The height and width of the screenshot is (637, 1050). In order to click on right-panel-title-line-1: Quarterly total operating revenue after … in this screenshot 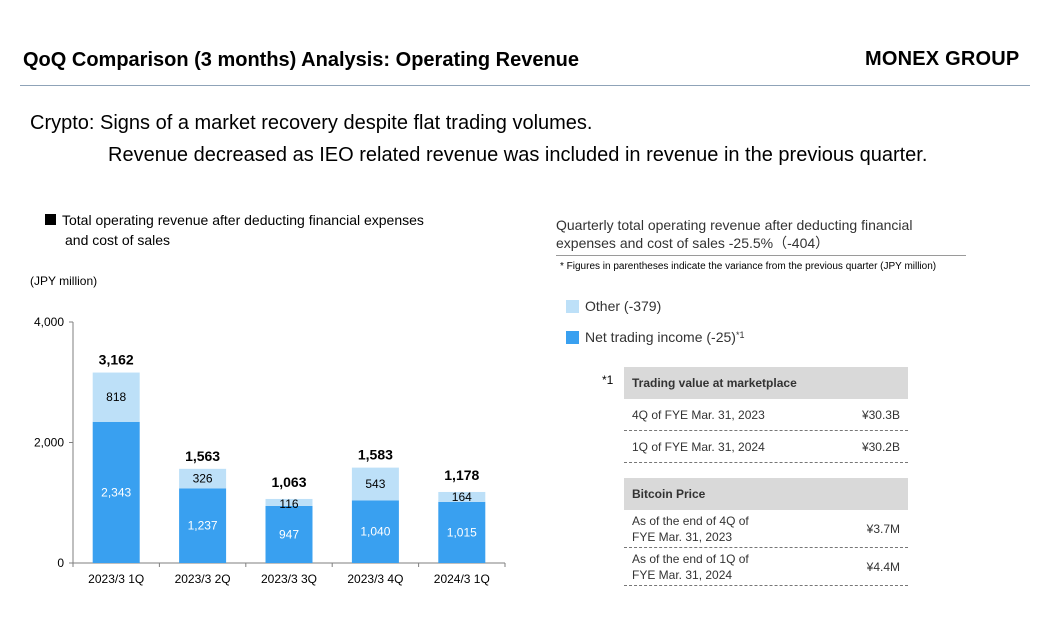, I will do `click(734, 225)`.